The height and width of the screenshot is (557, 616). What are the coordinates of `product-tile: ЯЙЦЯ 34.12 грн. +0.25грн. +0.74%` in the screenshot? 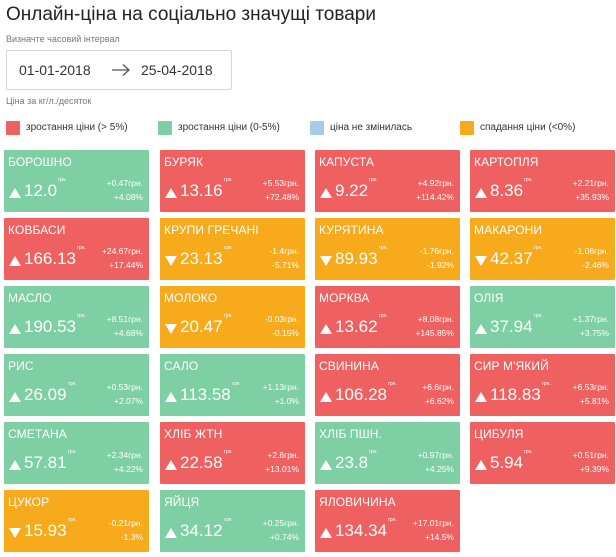 It's located at (232, 521).